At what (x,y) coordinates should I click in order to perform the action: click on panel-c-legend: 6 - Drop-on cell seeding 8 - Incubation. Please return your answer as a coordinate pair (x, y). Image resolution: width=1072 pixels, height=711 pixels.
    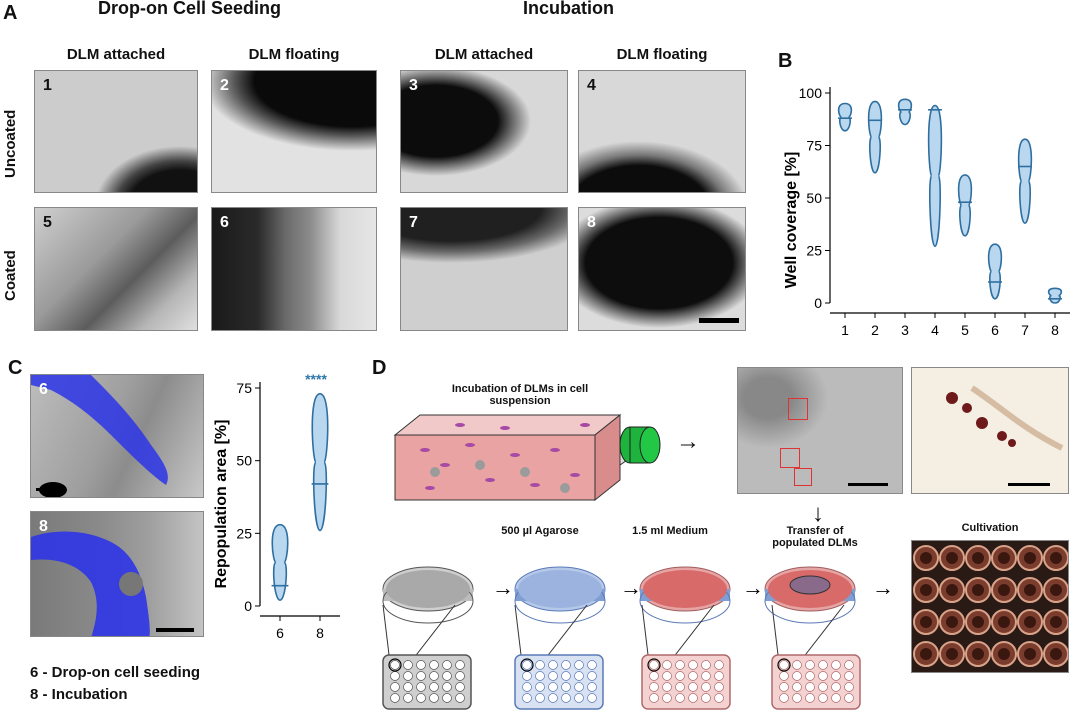
    Looking at the image, I should click on (115, 684).